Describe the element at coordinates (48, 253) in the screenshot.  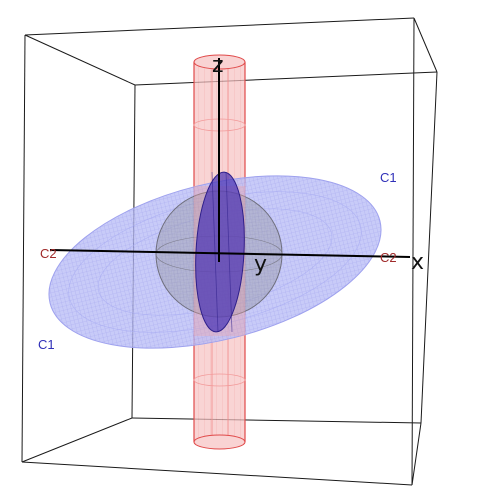
I see `c2-label-left: C2` at that location.